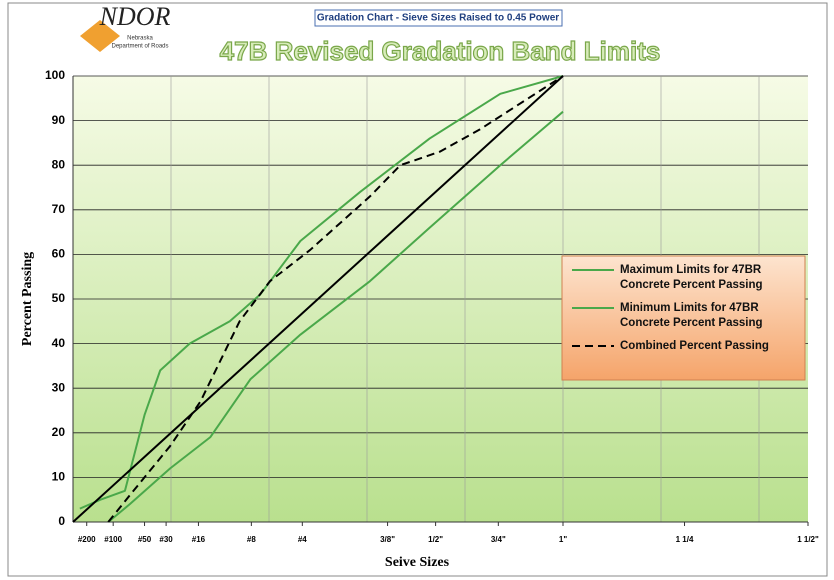 The height and width of the screenshot is (580, 834). What do you see at coordinates (59, 164) in the screenshot?
I see `y-tick-label: 80` at bounding box center [59, 164].